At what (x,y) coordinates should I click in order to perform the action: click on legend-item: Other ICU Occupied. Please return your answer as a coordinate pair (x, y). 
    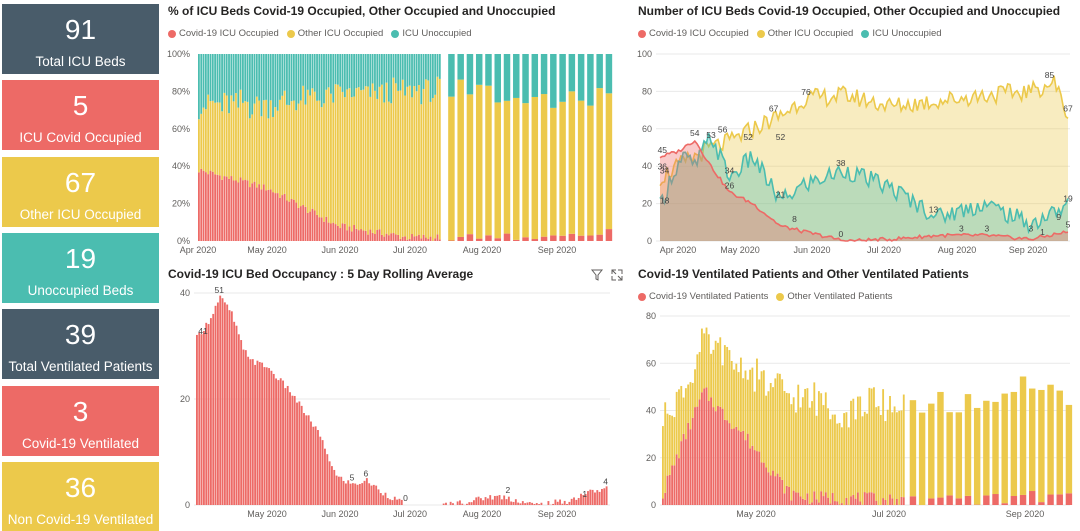
    Looking at the image, I should click on (334, 33).